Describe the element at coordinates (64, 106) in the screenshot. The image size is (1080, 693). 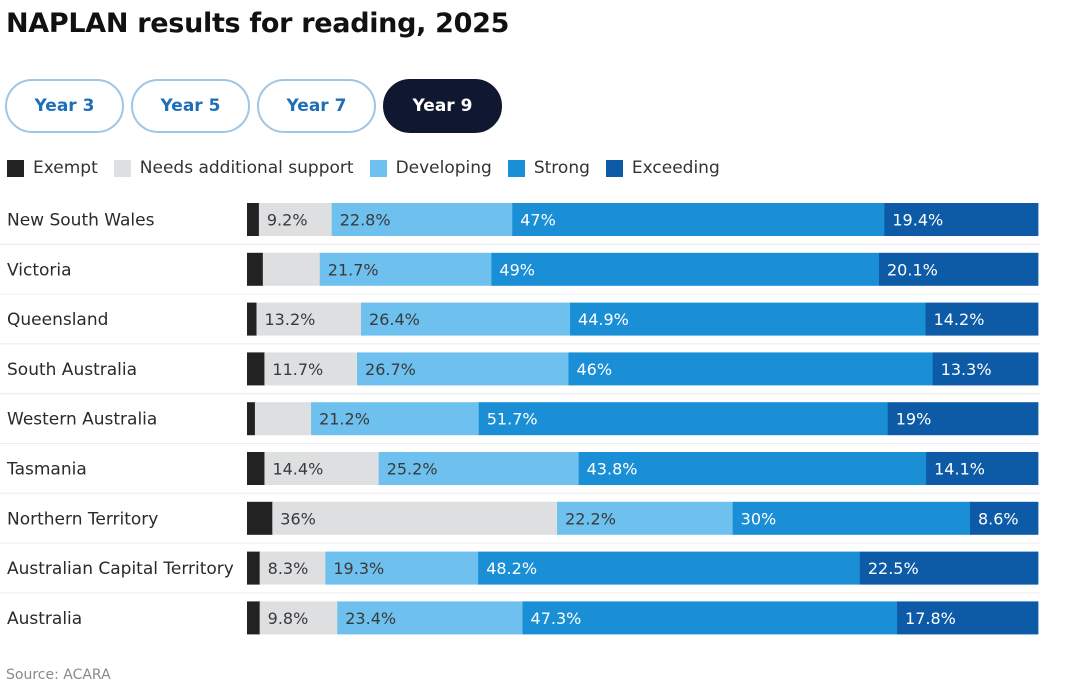
I see `tab-year-3: Year 3` at that location.